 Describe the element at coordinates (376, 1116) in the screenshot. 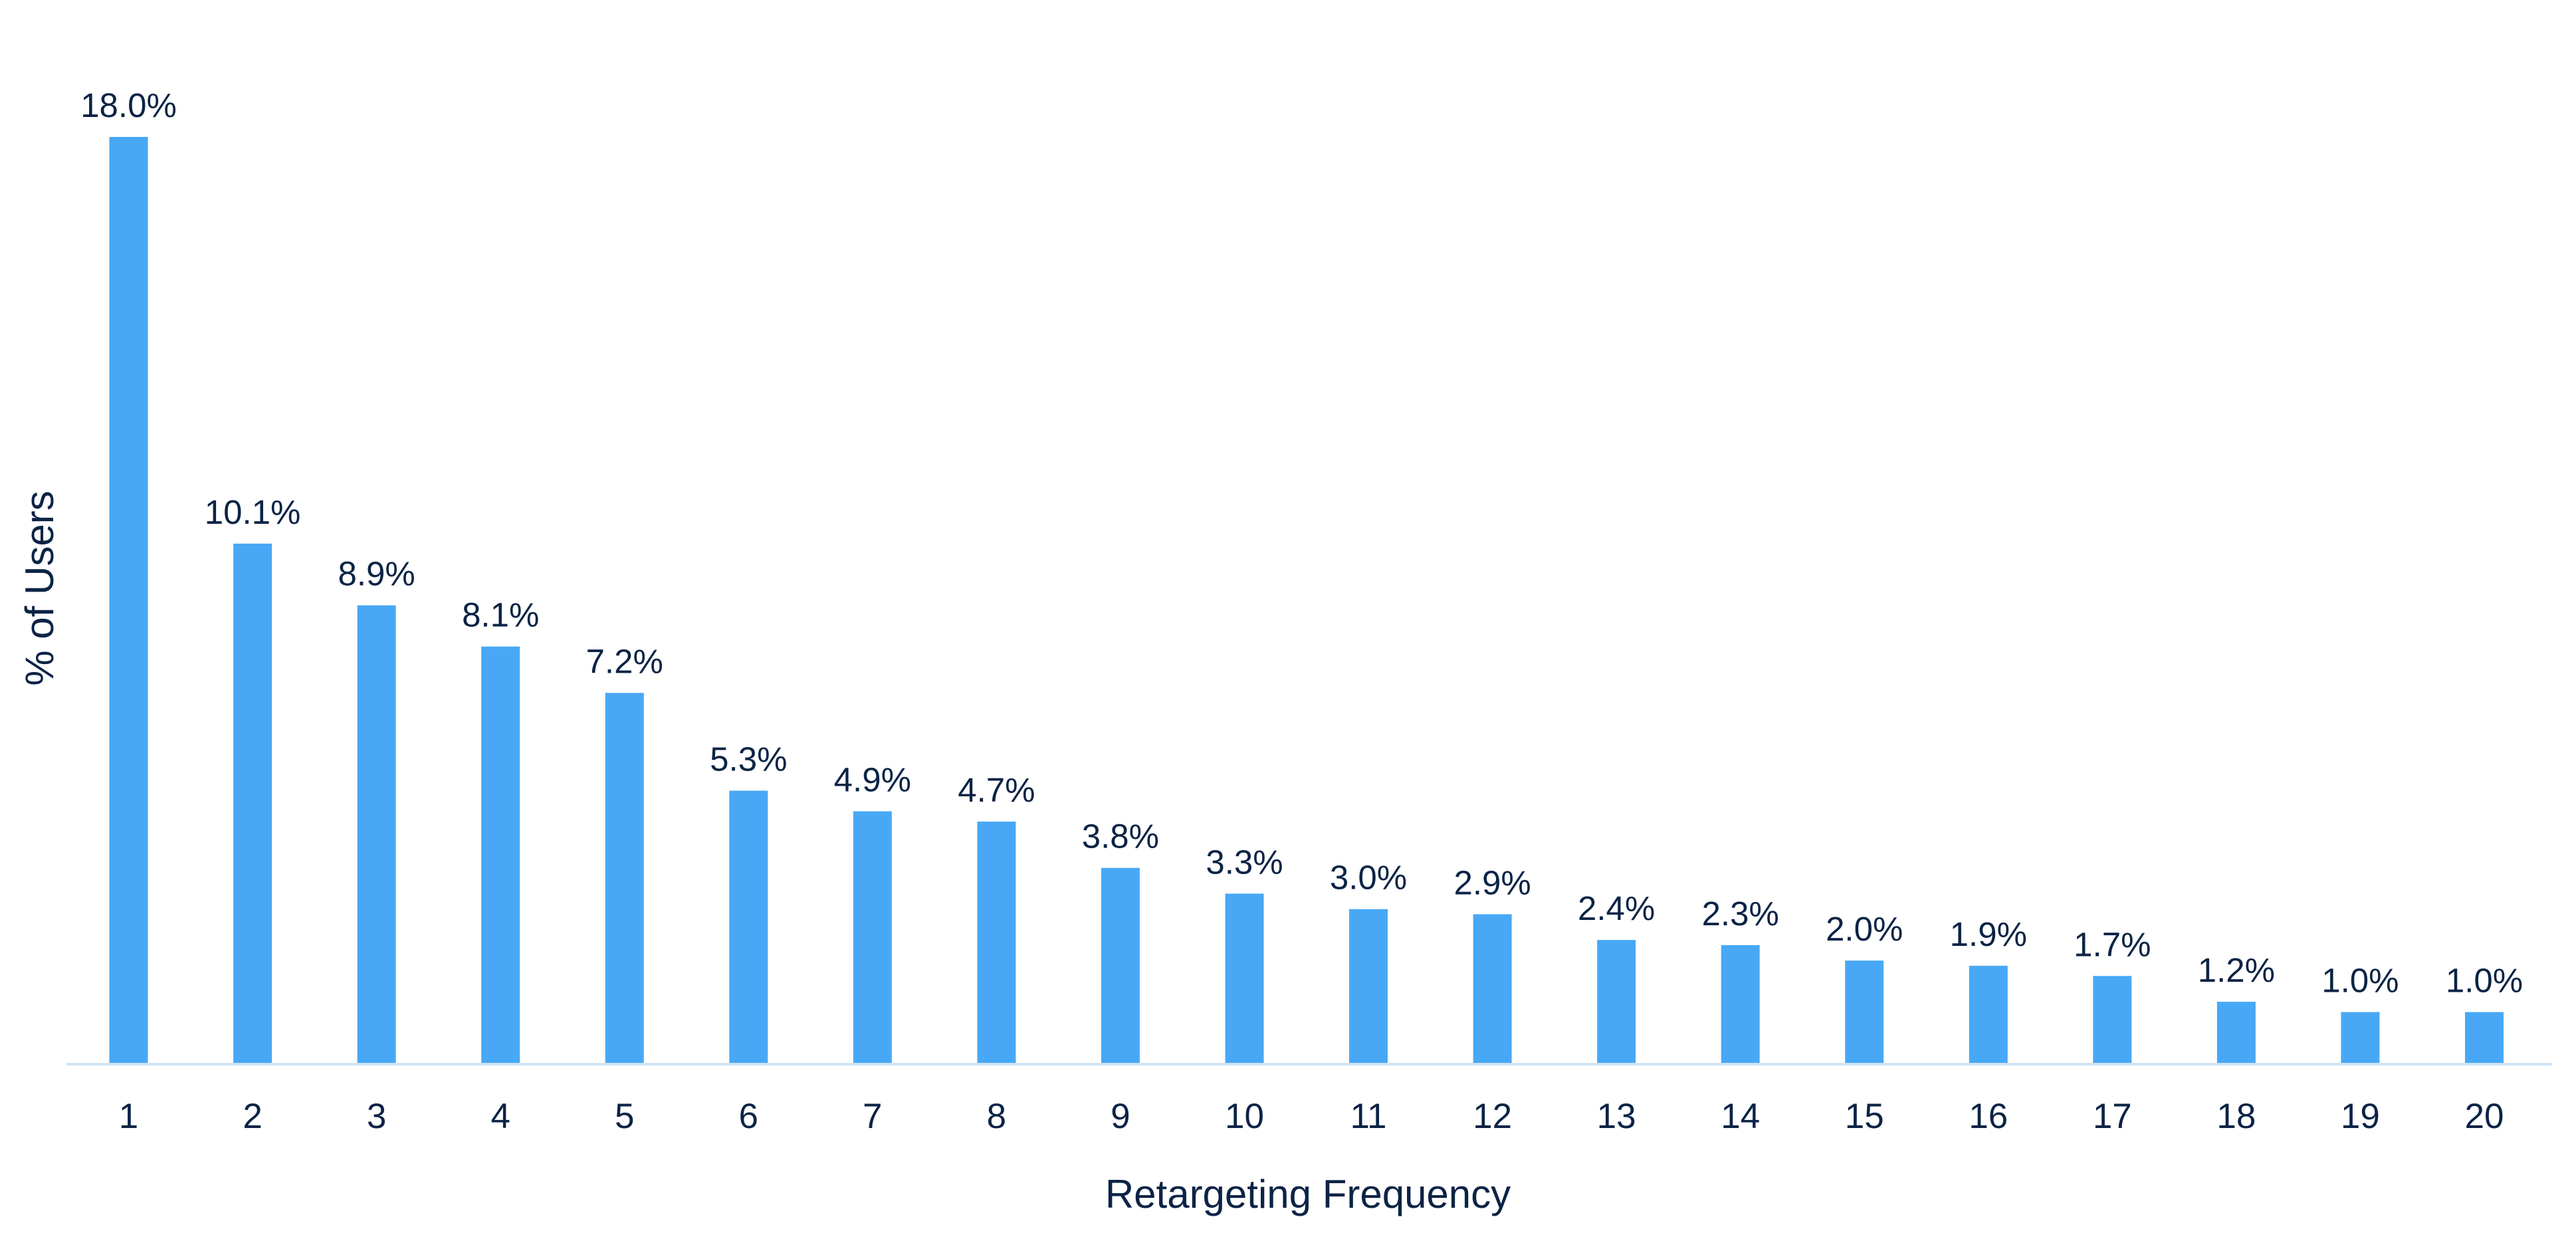

I see `x-tick-label-3: 3` at that location.